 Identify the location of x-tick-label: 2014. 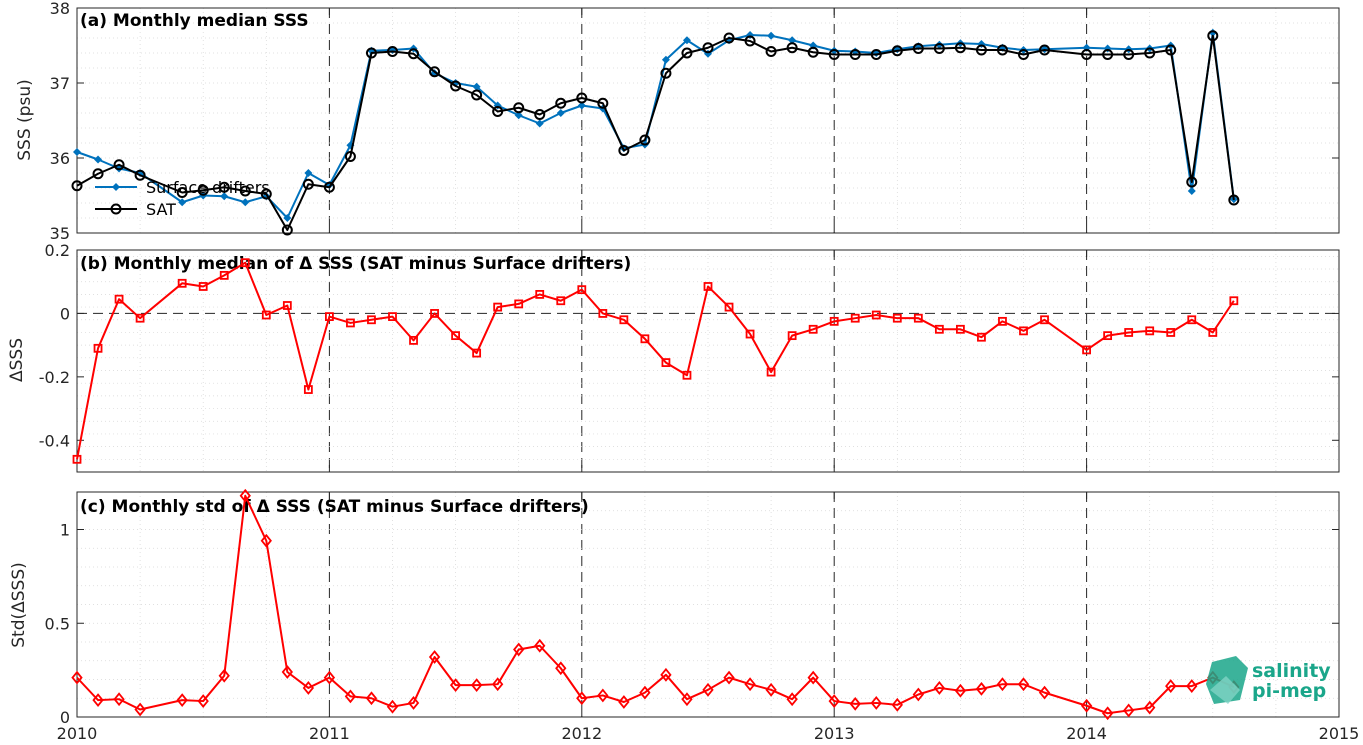
(1086, 733).